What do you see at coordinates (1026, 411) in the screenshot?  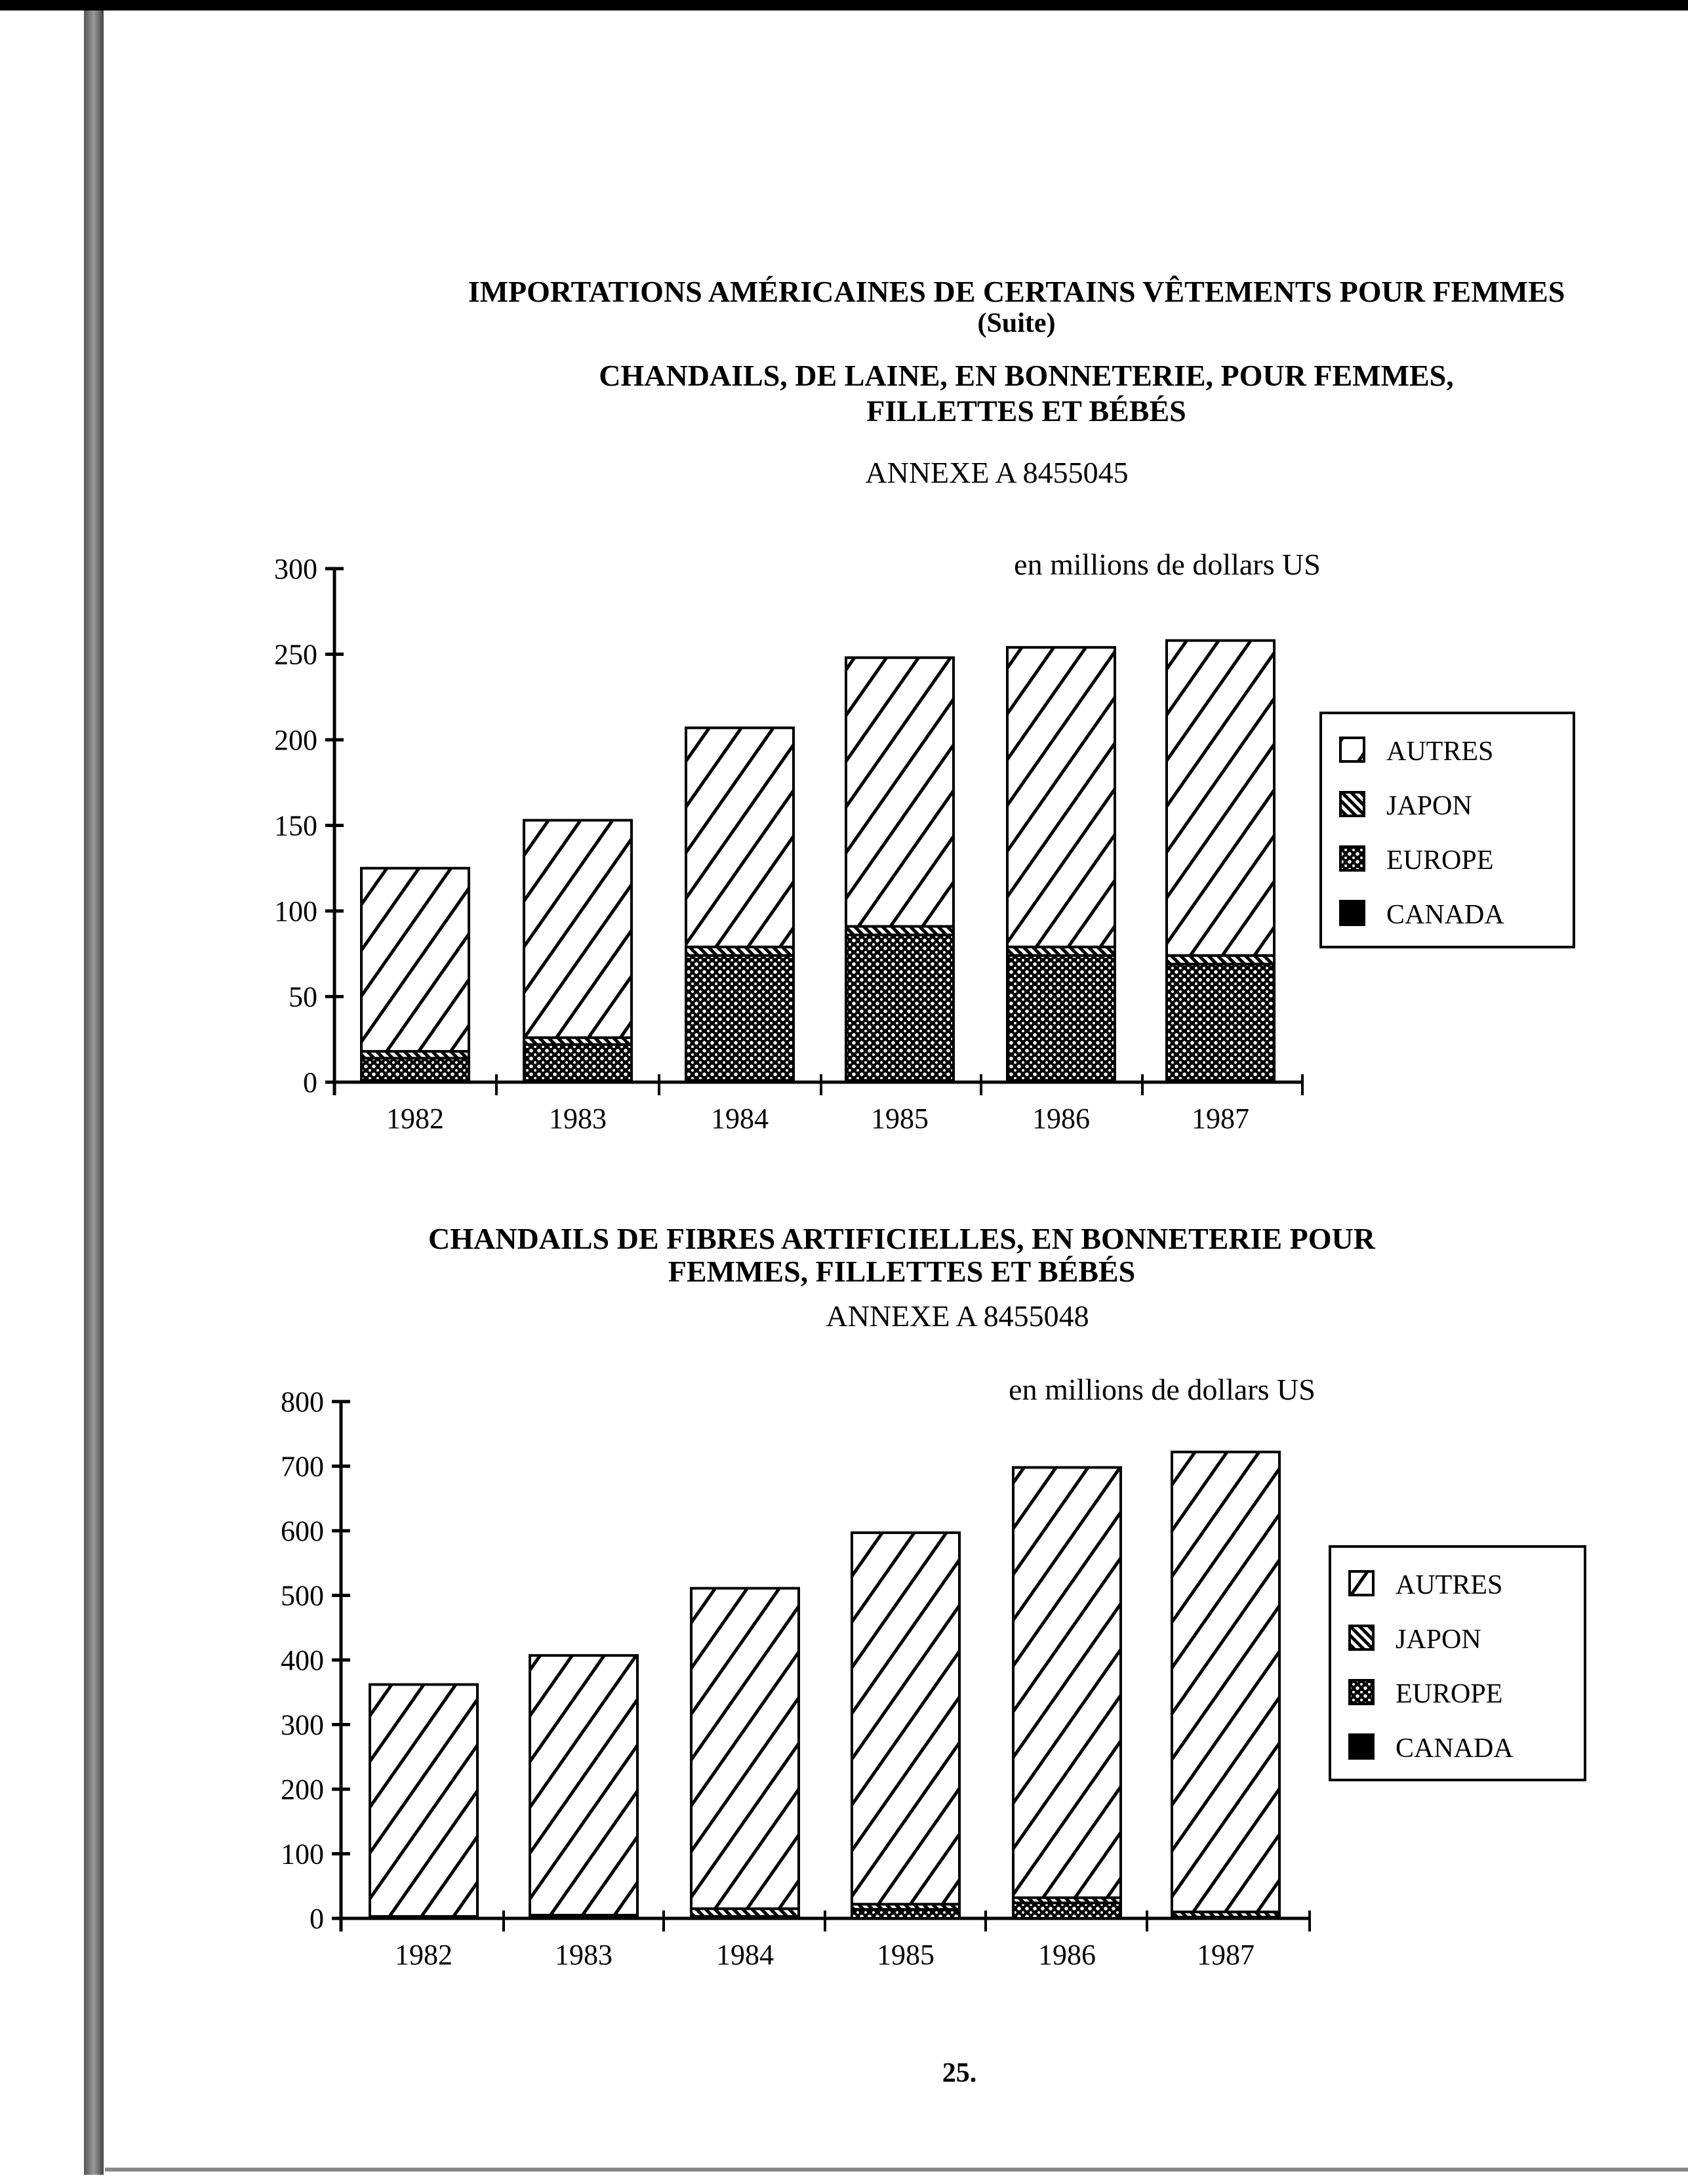 I see `chart1-title-line2: FILLETTES ET BÉBÉS` at bounding box center [1026, 411].